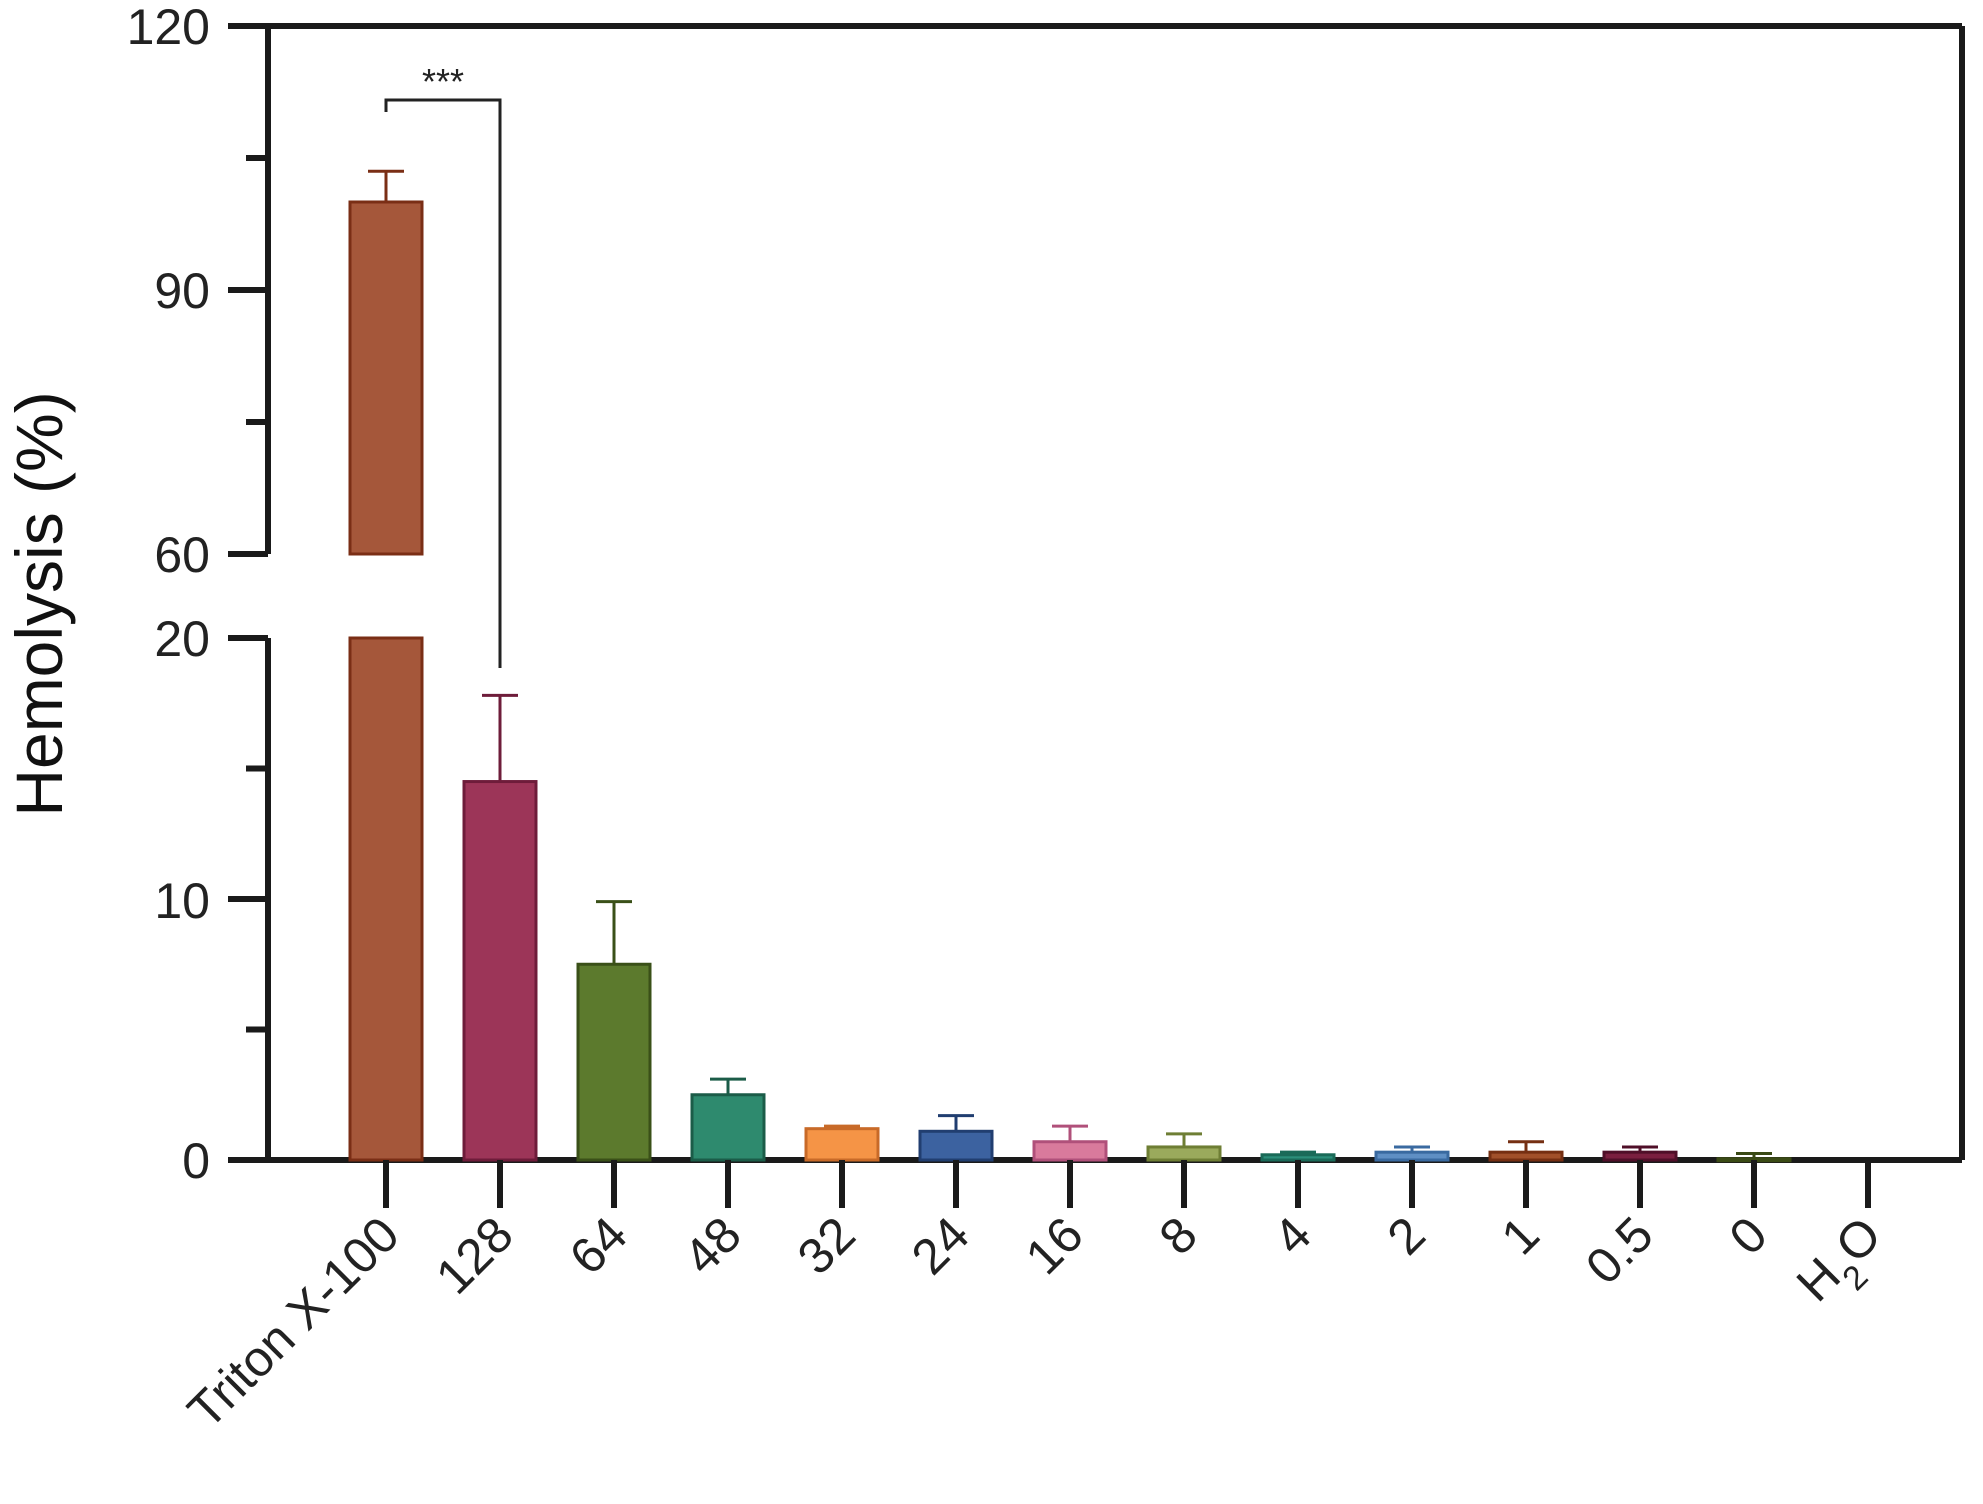 The height and width of the screenshot is (1504, 1983). I want to click on y-tick-label-0: 0, so click(196, 1161).